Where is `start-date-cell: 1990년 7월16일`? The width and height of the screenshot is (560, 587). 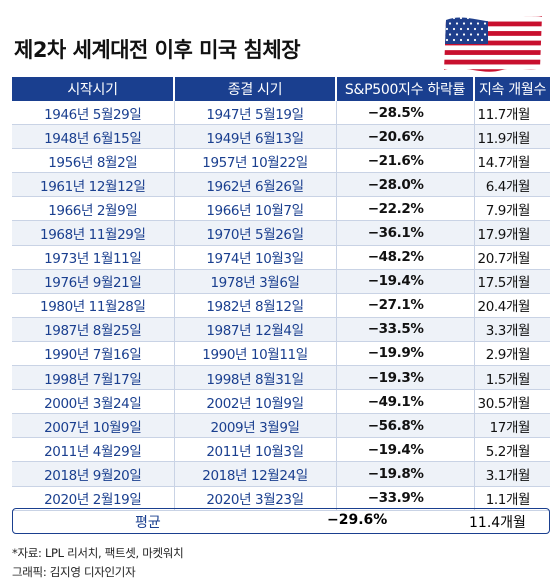 start-date-cell: 1990년 7월16일 is located at coordinates (93, 354).